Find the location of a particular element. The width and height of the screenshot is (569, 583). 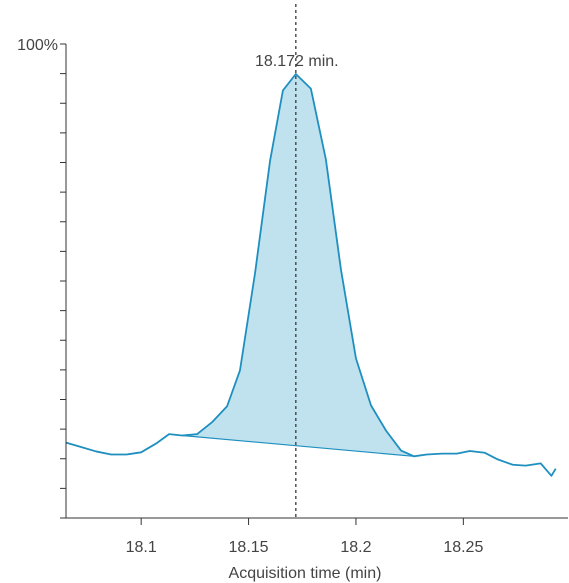

x-axis-tick-label: 18.1 is located at coordinates (141, 547).